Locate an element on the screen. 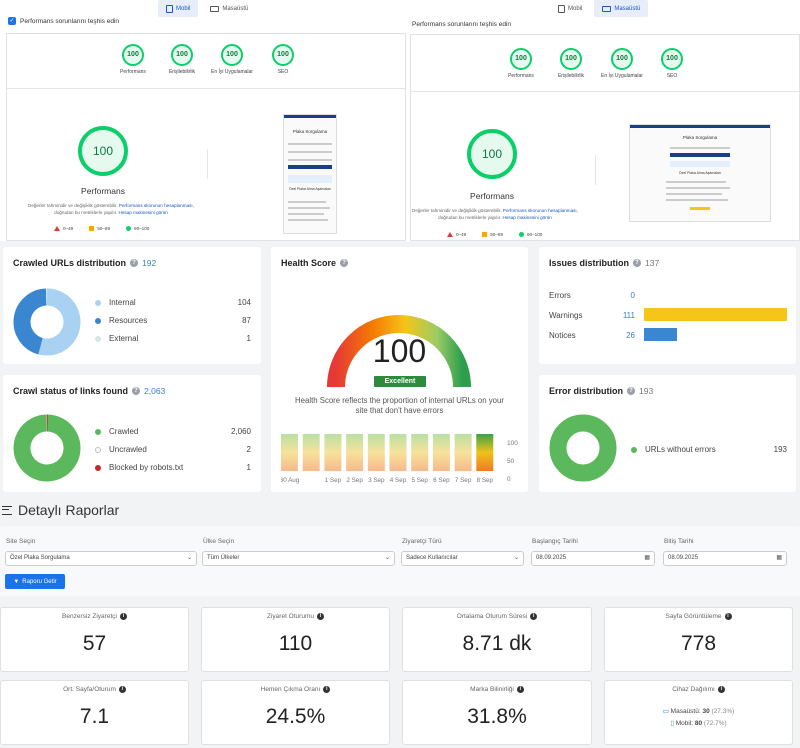 The height and width of the screenshot is (748, 800). issues-count: 137 is located at coordinates (652, 263).